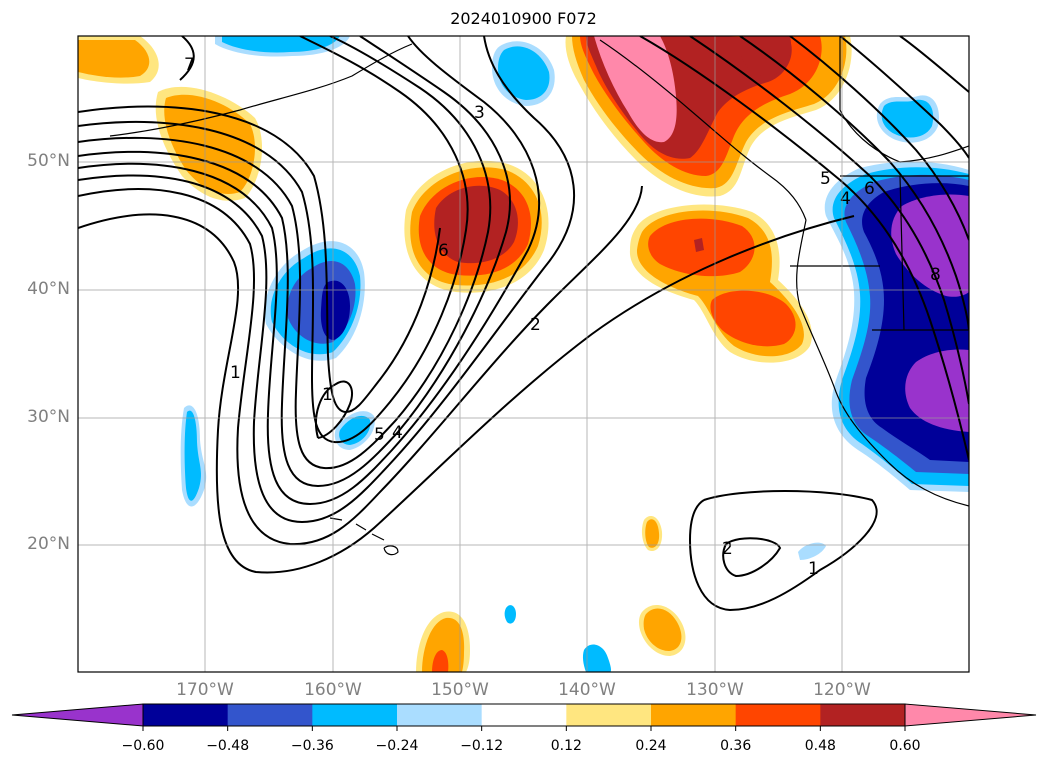  Describe the element at coordinates (189, 65) in the screenshot. I see `contour-label: 7` at that location.